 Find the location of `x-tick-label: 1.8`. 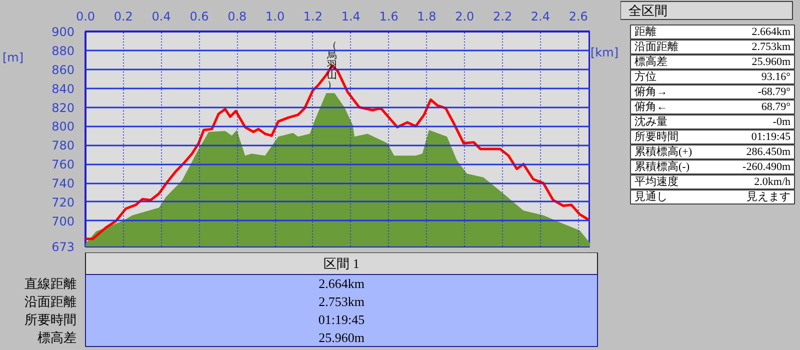

x-tick-label: 1.8 is located at coordinates (426, 17).